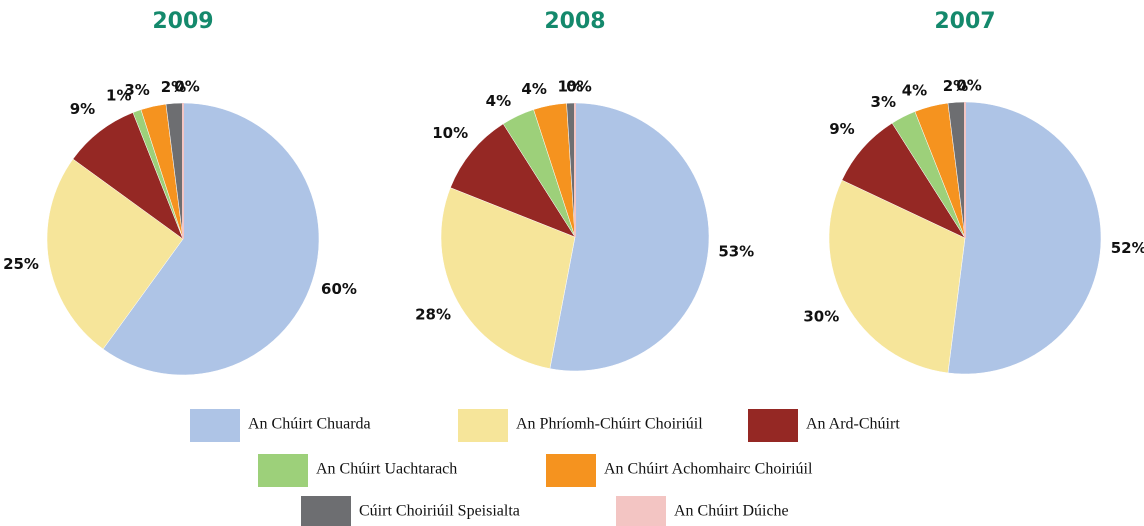 This screenshot has width=1144, height=526. What do you see at coordinates (821, 317) in the screenshot?
I see `data-label: 30%` at bounding box center [821, 317].